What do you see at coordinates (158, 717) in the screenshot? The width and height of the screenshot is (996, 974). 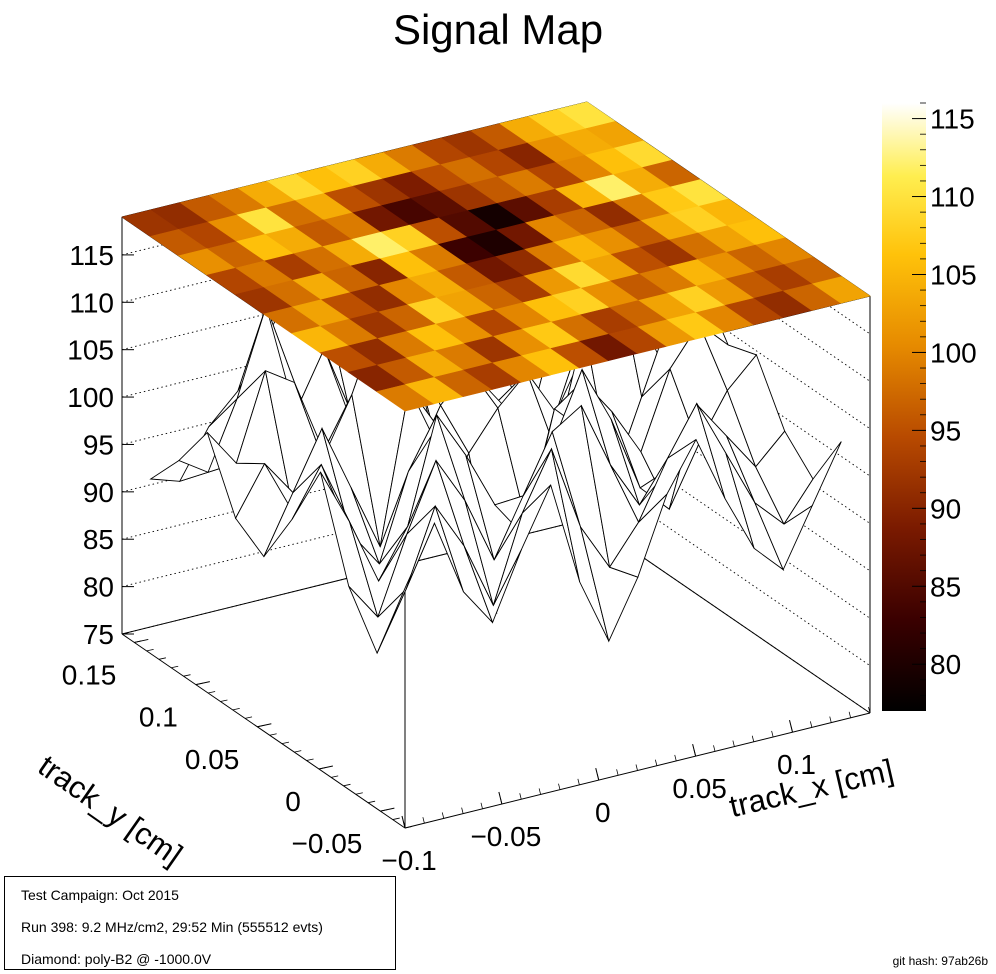 I see `y-tick-label: 0.1` at bounding box center [158, 717].